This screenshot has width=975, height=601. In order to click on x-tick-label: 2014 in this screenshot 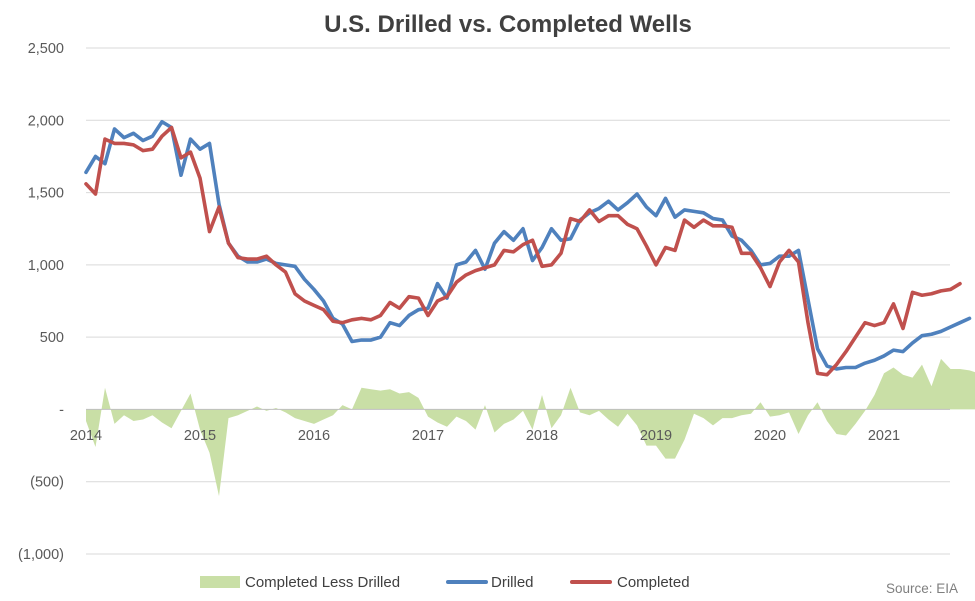, I will do `click(86, 436)`.